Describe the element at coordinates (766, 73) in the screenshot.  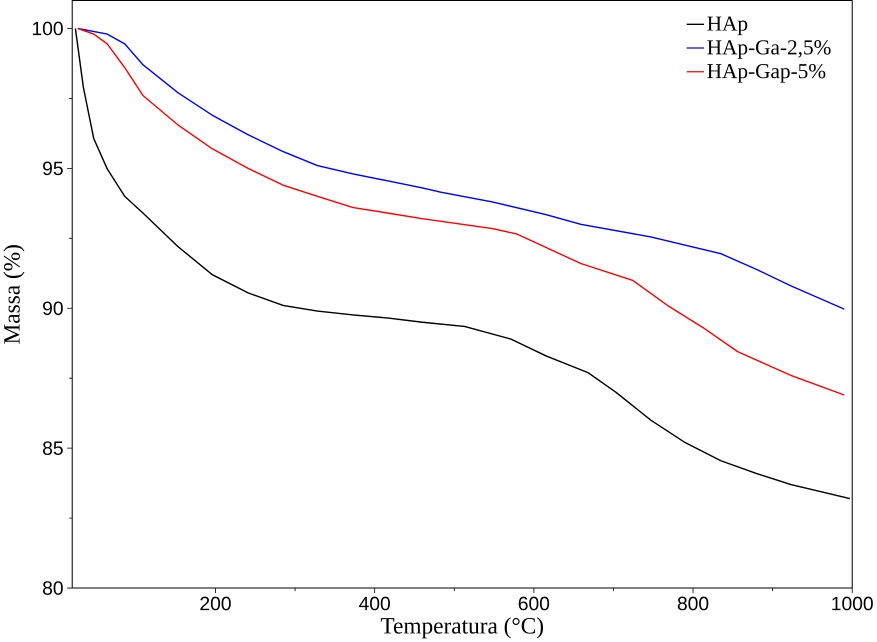
I see `legend-label: HAp-Gap-5%` at that location.